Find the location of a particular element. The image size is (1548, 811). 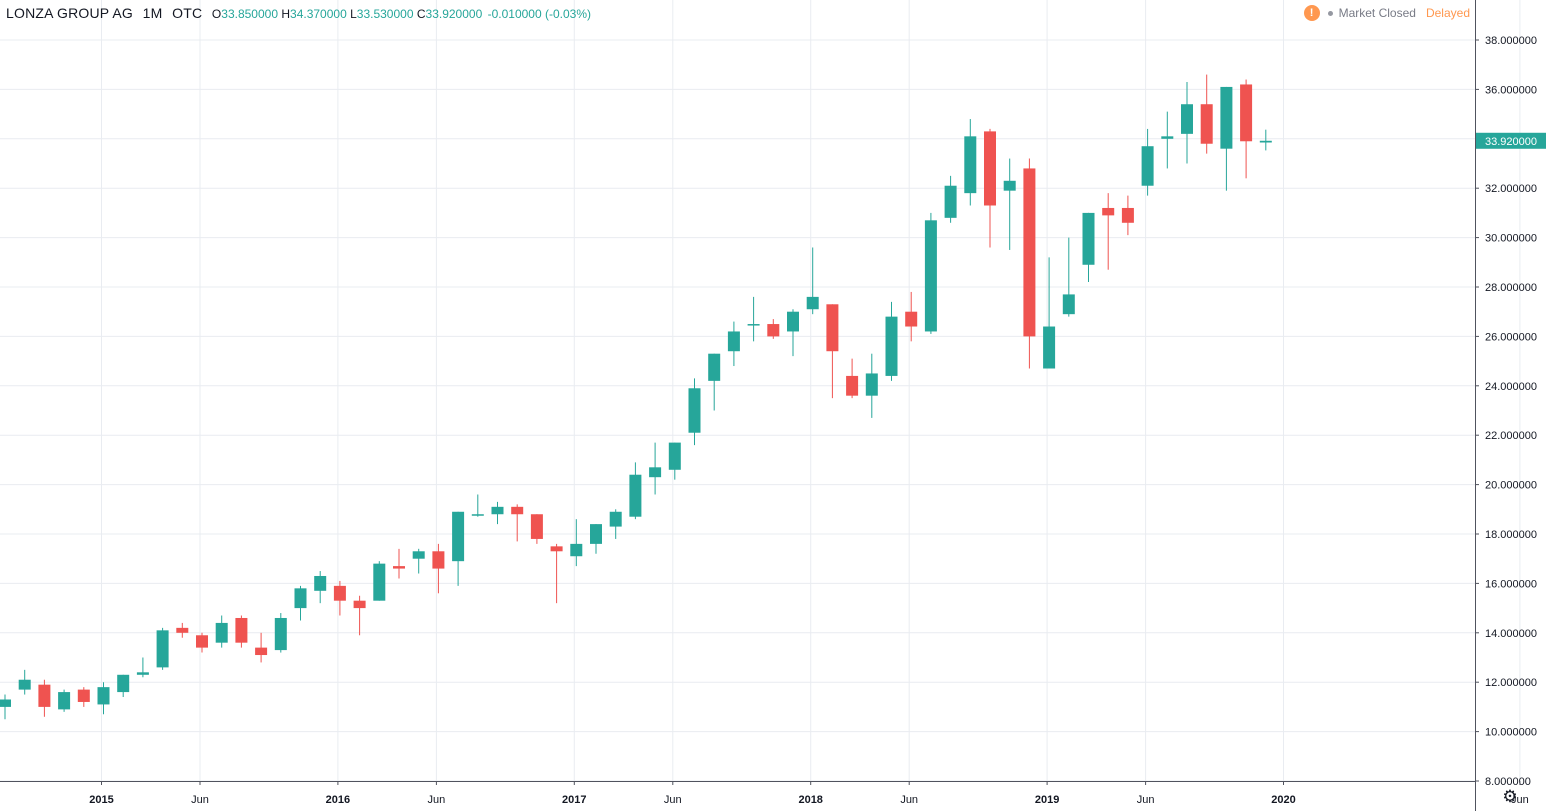

gear-icon: ⚙ is located at coordinates (1510, 796).